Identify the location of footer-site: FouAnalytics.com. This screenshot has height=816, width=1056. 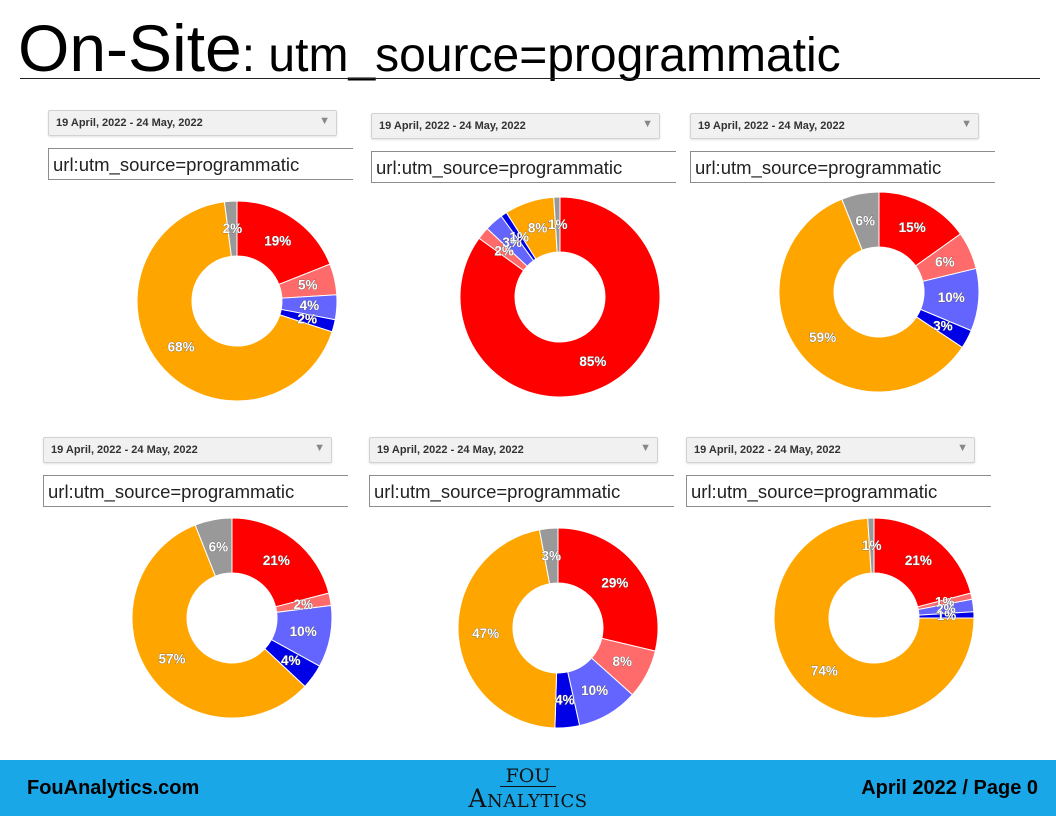
(113, 788).